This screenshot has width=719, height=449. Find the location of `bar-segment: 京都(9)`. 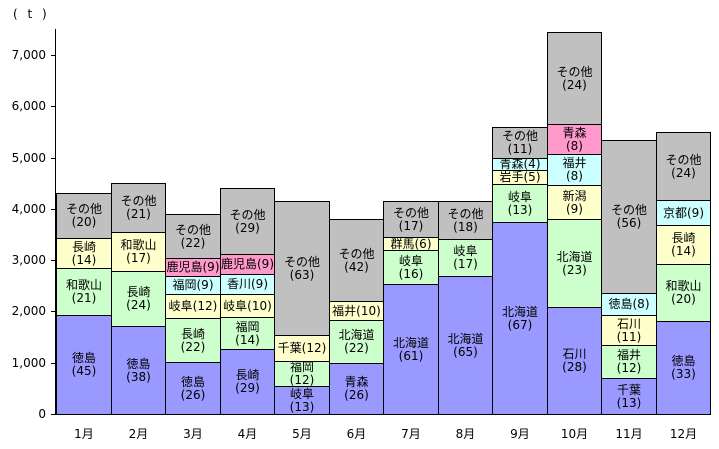

bar-segment: 京都(9) is located at coordinates (683, 213).